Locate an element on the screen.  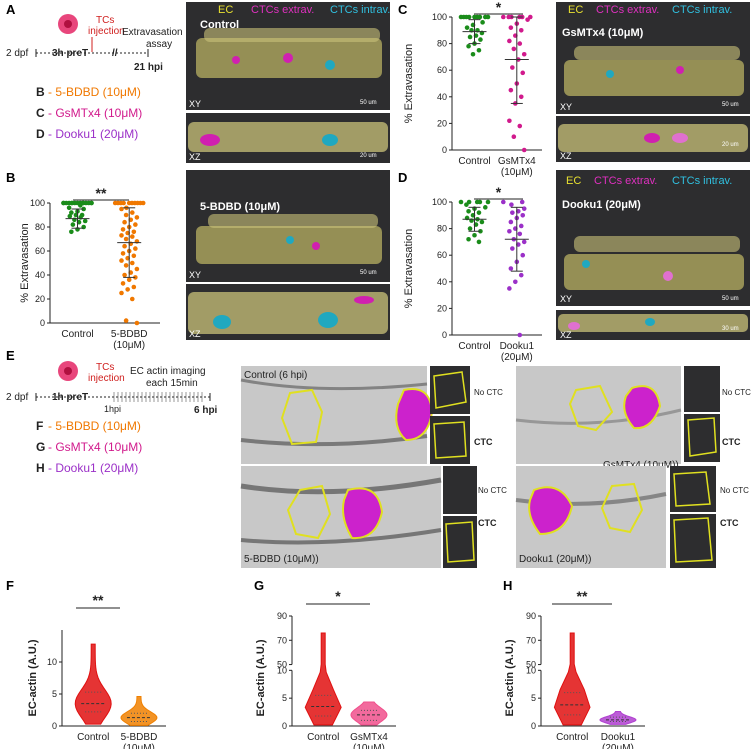
actin-inset-control: No CTC CTC is located at coordinates (466, 415).